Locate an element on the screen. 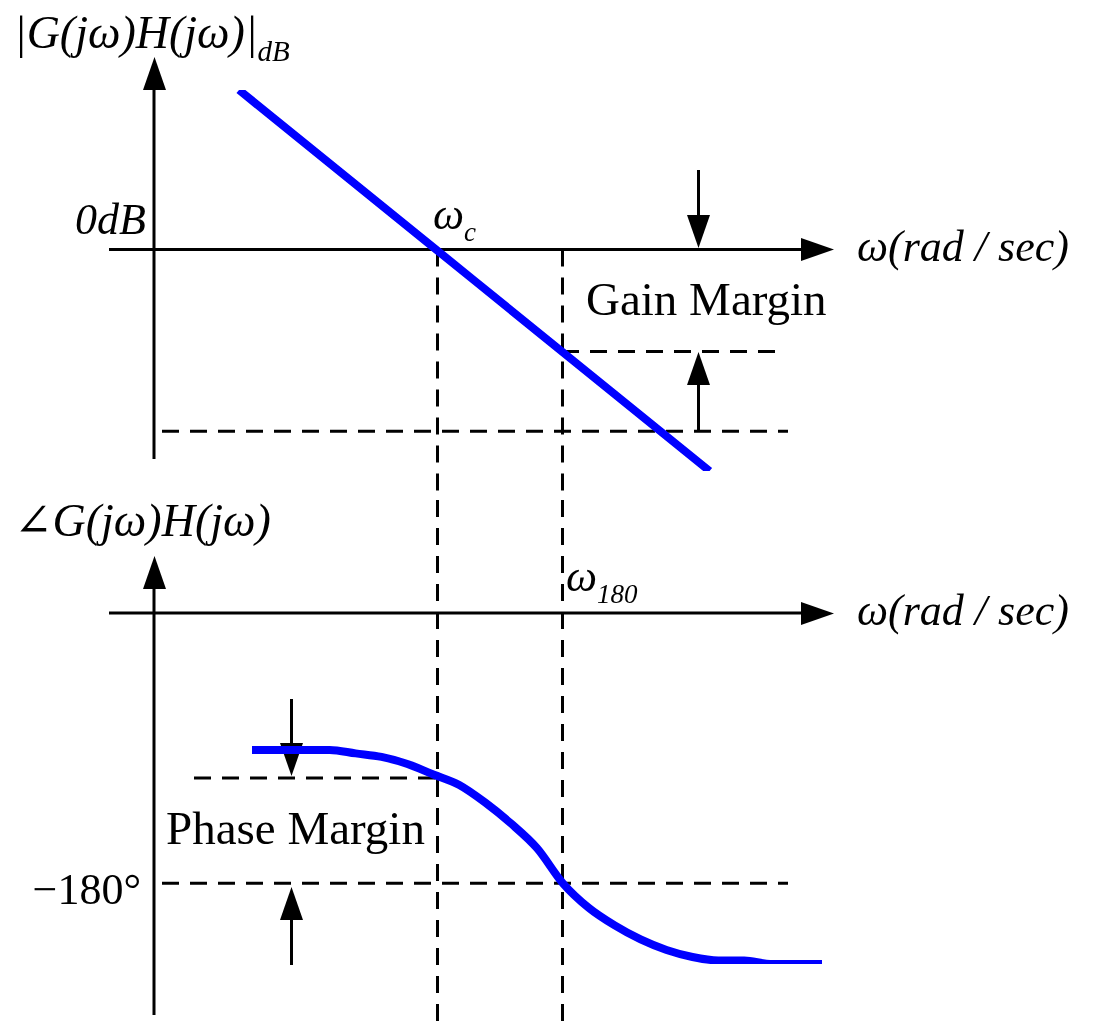 The width and height of the screenshot is (1101, 1025). ref-line-label: −180° is located at coordinates (87, 890).